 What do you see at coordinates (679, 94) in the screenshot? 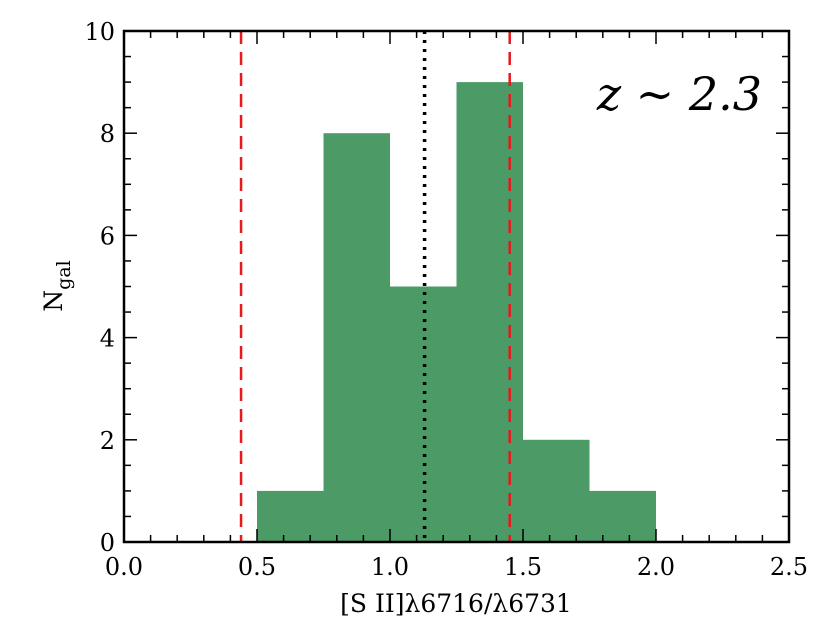
I see `redshift-annotation: z ∼ 2.3` at bounding box center [679, 94].